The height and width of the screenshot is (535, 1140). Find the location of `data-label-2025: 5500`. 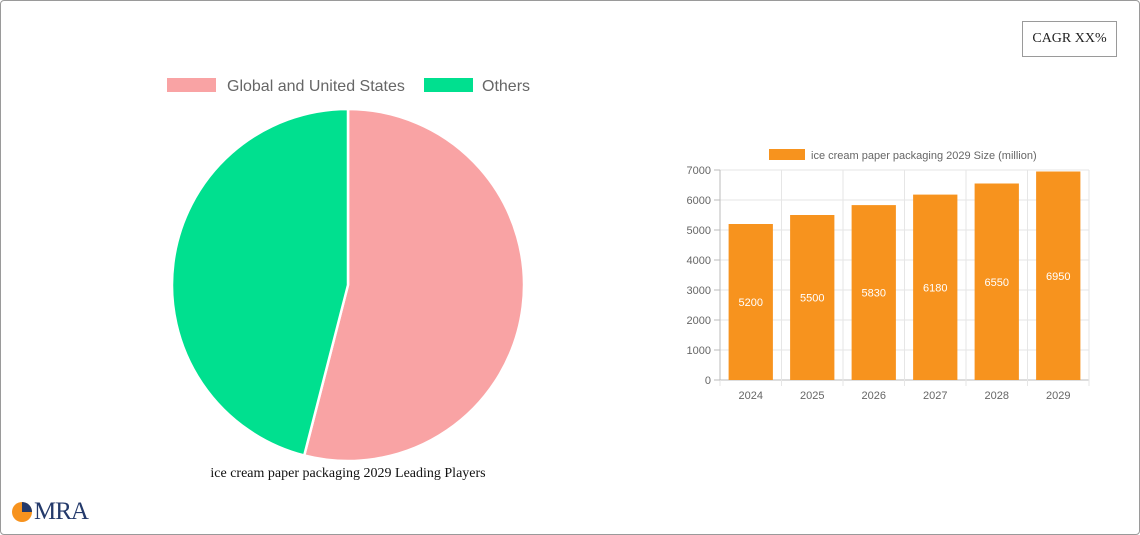

data-label-2025: 5500 is located at coordinates (812, 299).